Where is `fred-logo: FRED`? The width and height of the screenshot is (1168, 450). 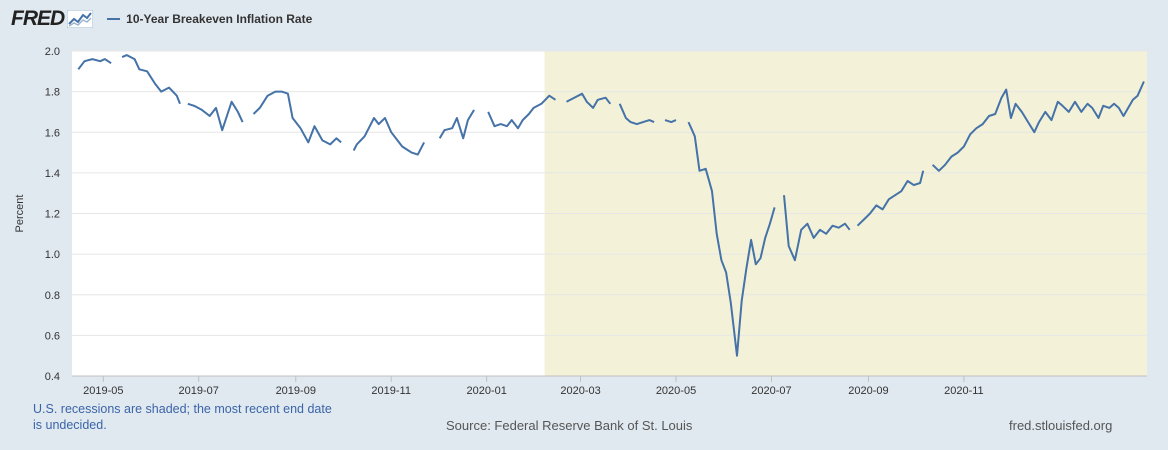
fred-logo: FRED is located at coordinates (52, 19).